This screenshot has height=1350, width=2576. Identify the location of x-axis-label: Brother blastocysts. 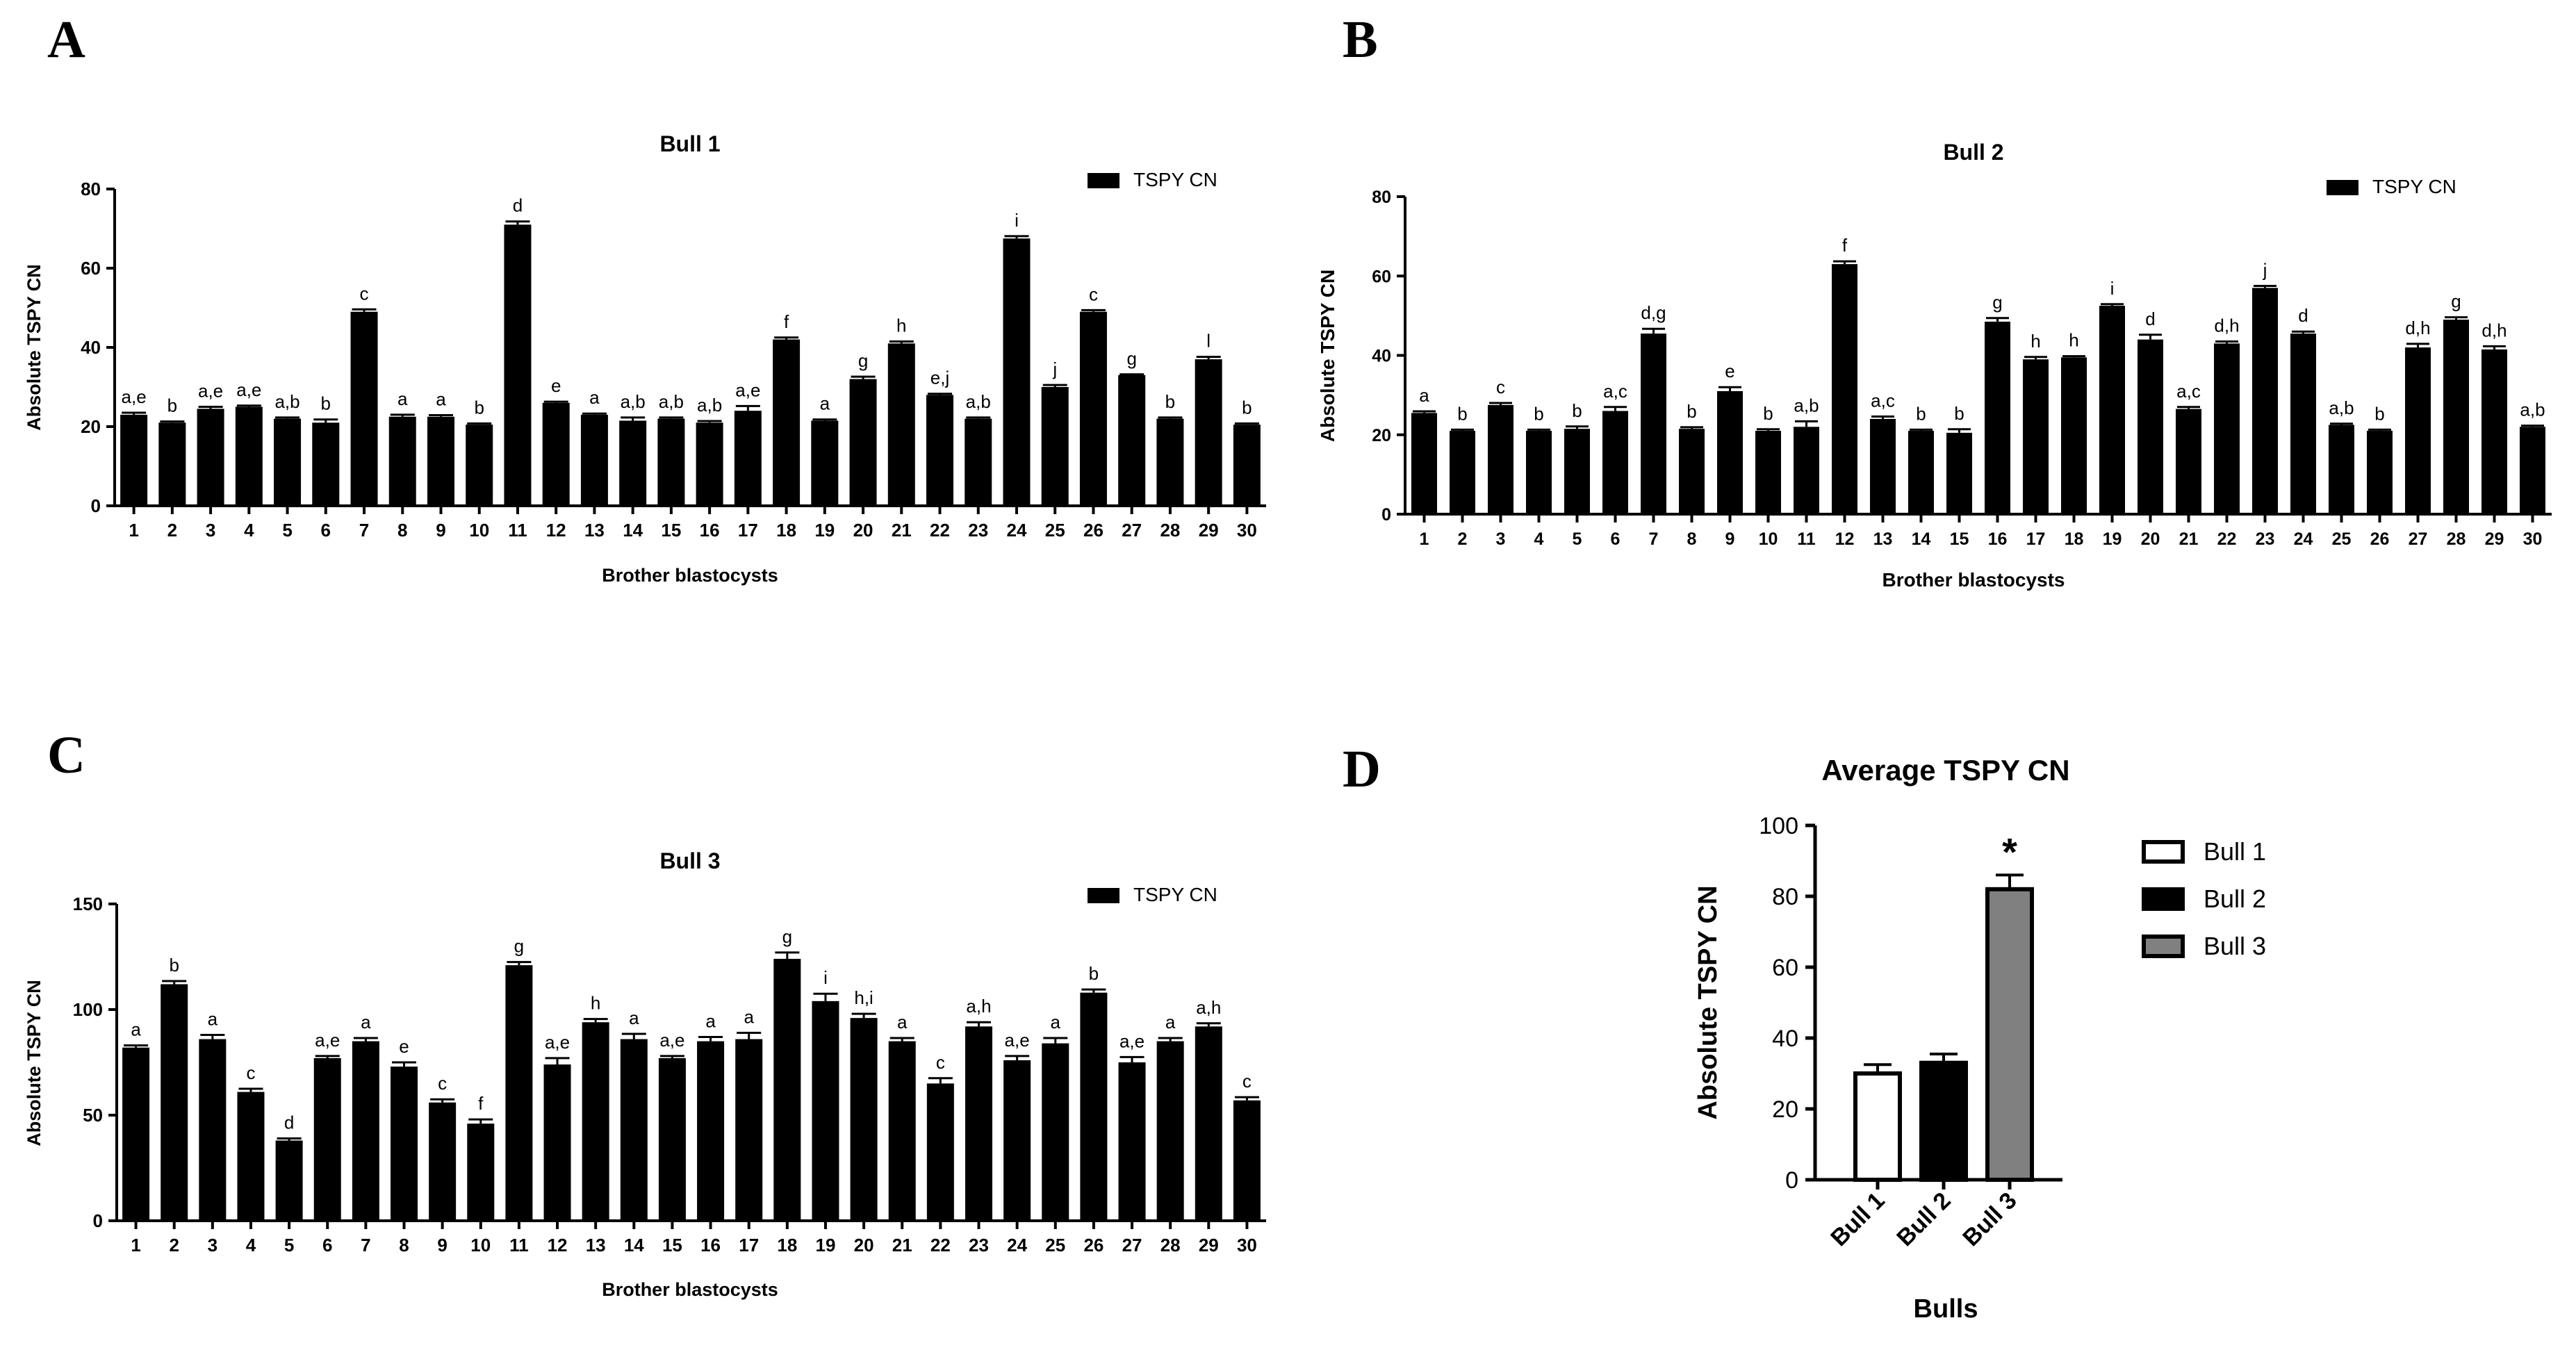
(690, 575).